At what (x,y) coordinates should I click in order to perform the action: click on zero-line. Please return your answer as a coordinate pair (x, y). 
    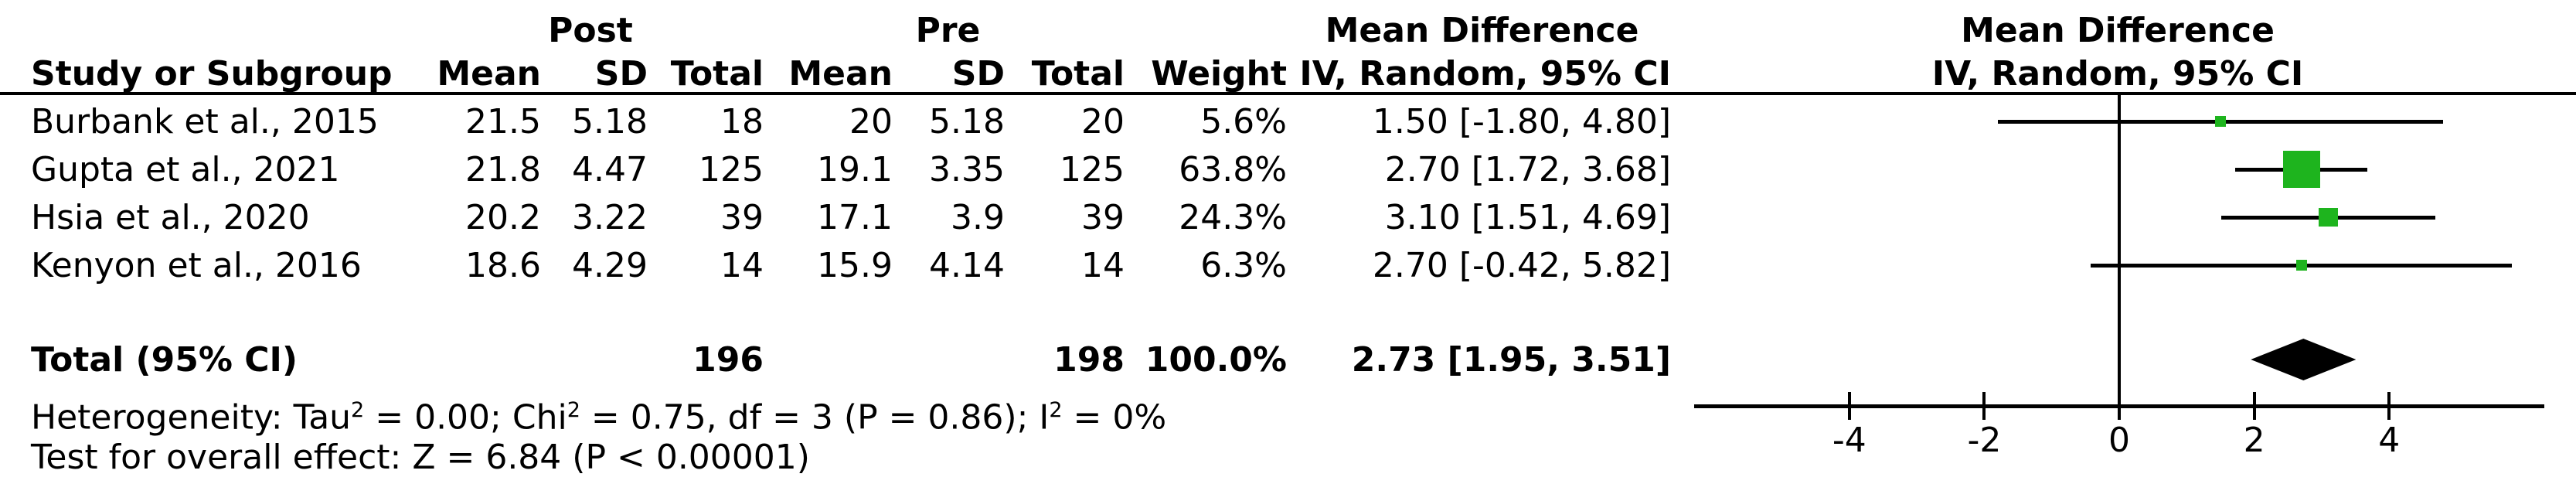
    Looking at the image, I should click on (2119, 251).